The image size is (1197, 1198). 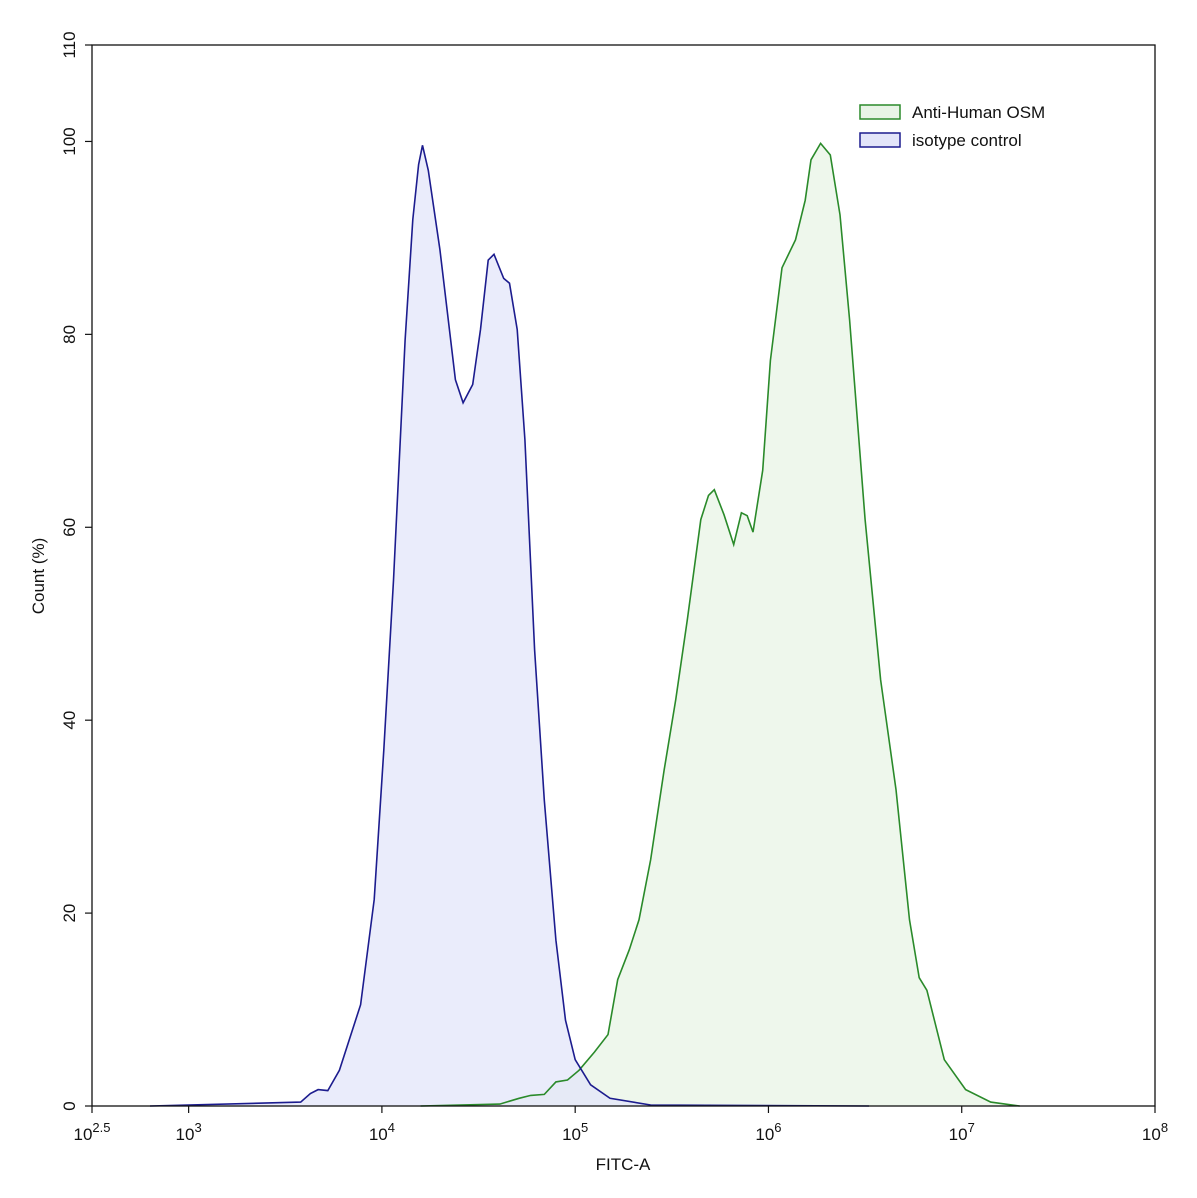 I want to click on y-tick-label: 100, so click(x=69, y=141).